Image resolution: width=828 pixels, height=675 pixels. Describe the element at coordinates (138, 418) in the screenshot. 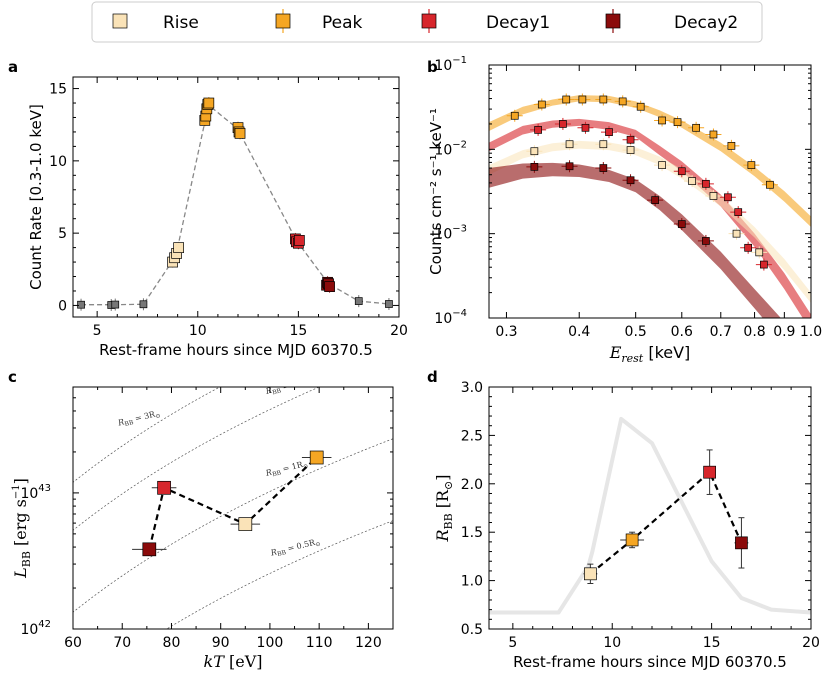

I see `panel-c-radius-label: RBB = 3R⊙` at that location.